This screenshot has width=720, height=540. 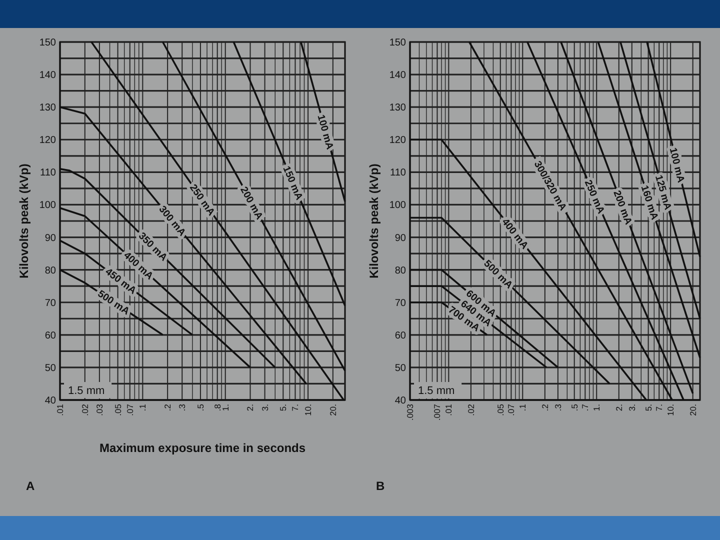 I want to click on x-axis-title: Maximum exposure time in seconds, so click(x=202, y=448).